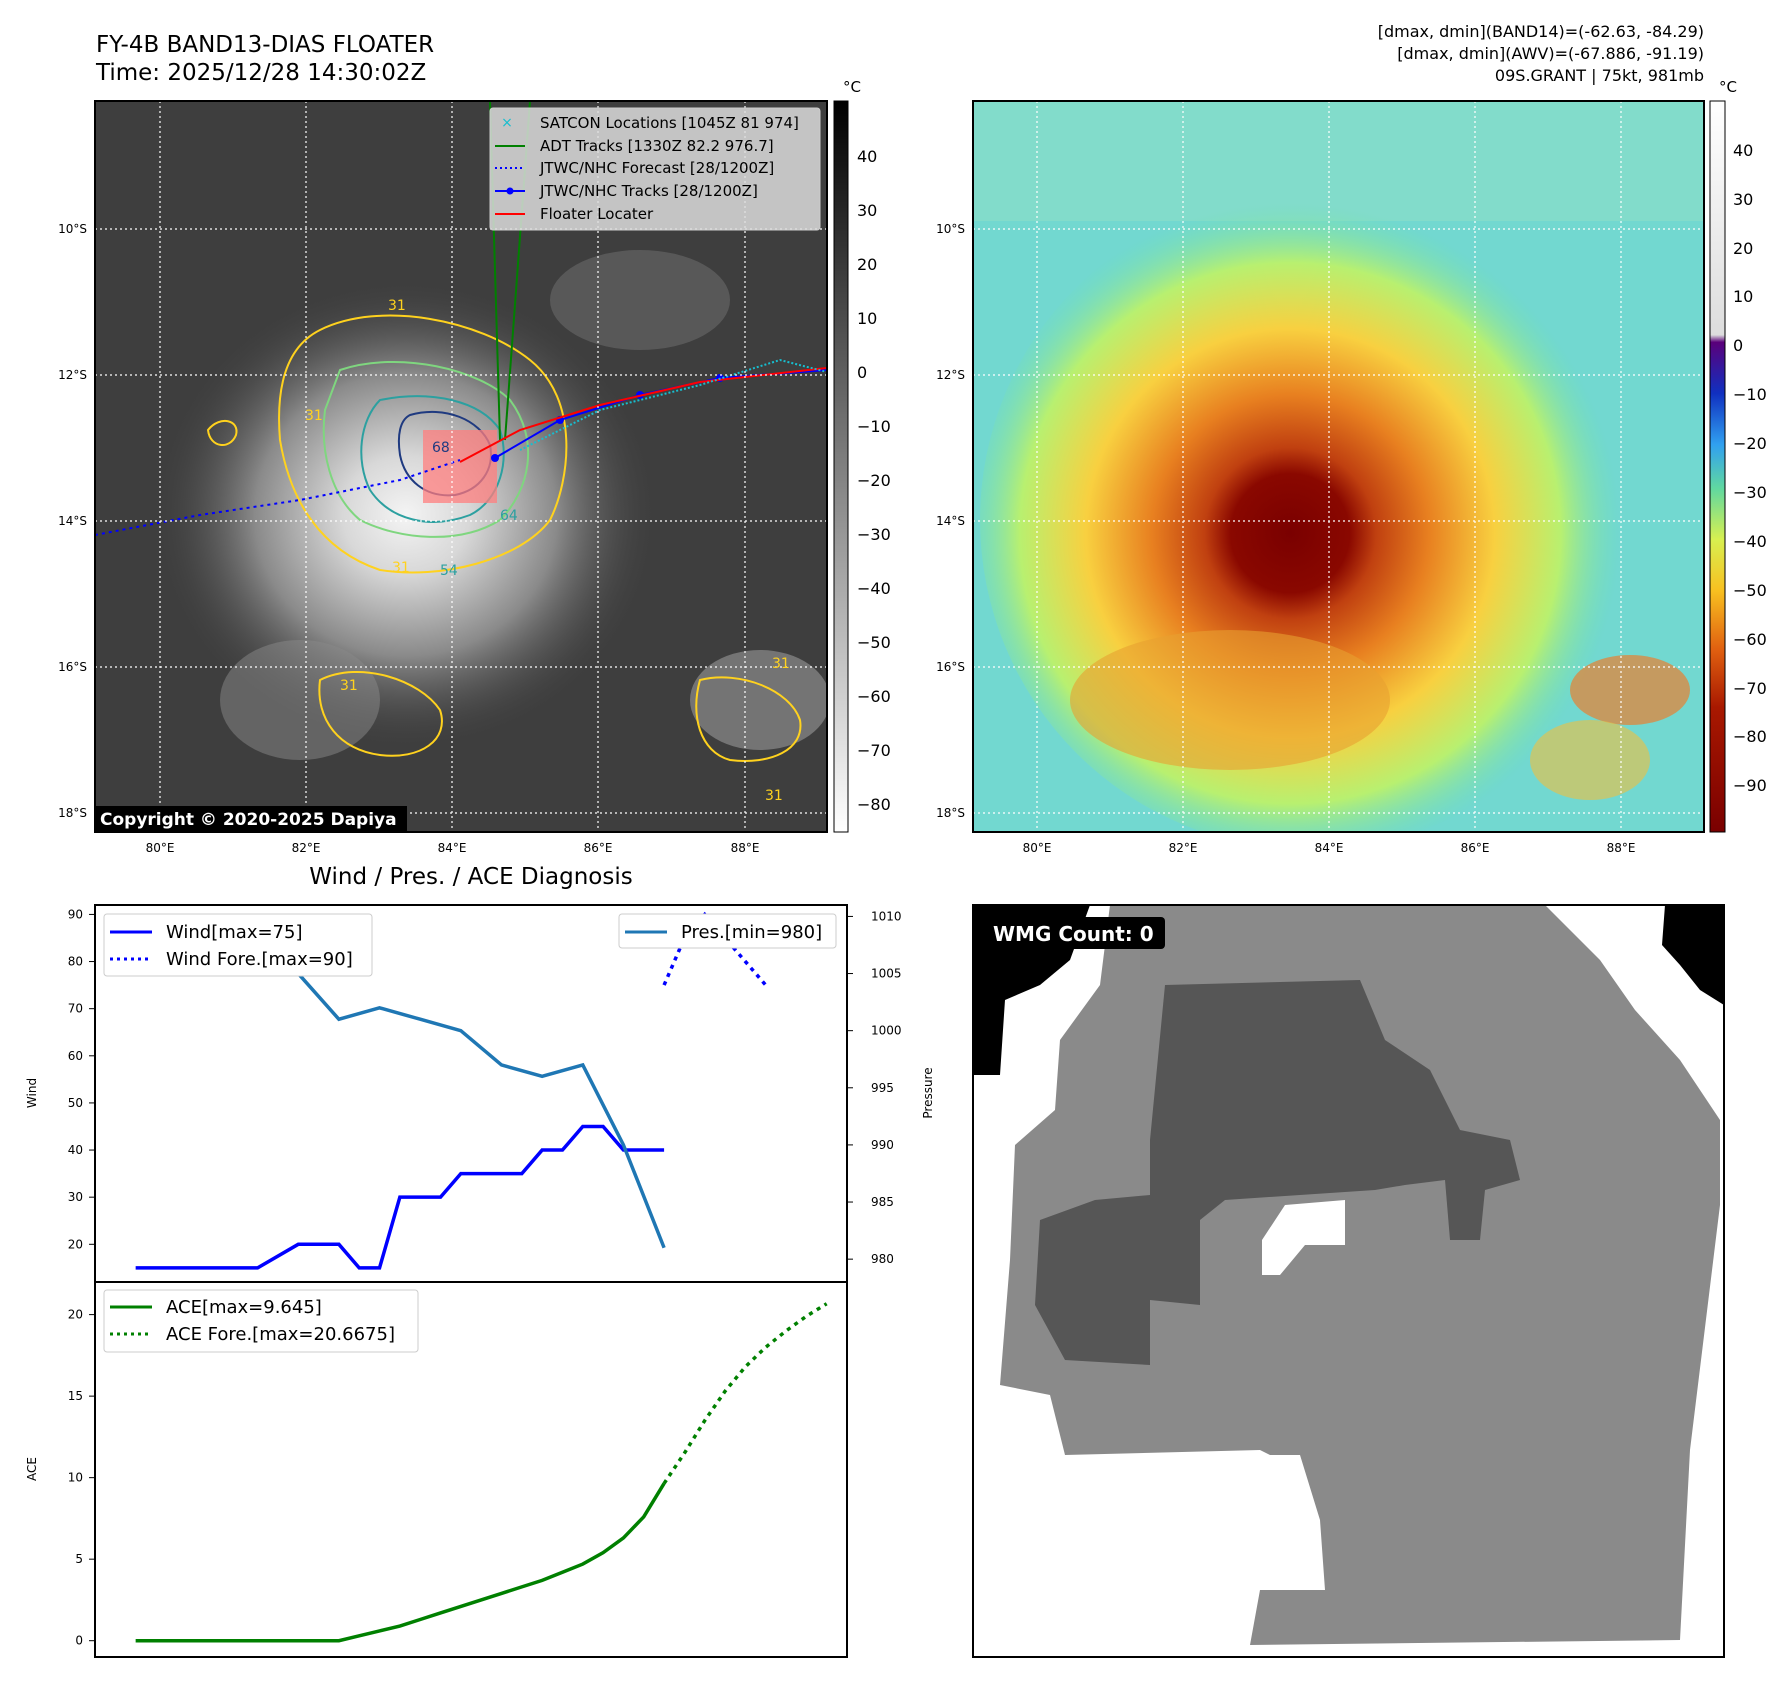 The width and height of the screenshot is (1788, 1690). I want to click on colorbar-tick: −60, so click(1750, 639).